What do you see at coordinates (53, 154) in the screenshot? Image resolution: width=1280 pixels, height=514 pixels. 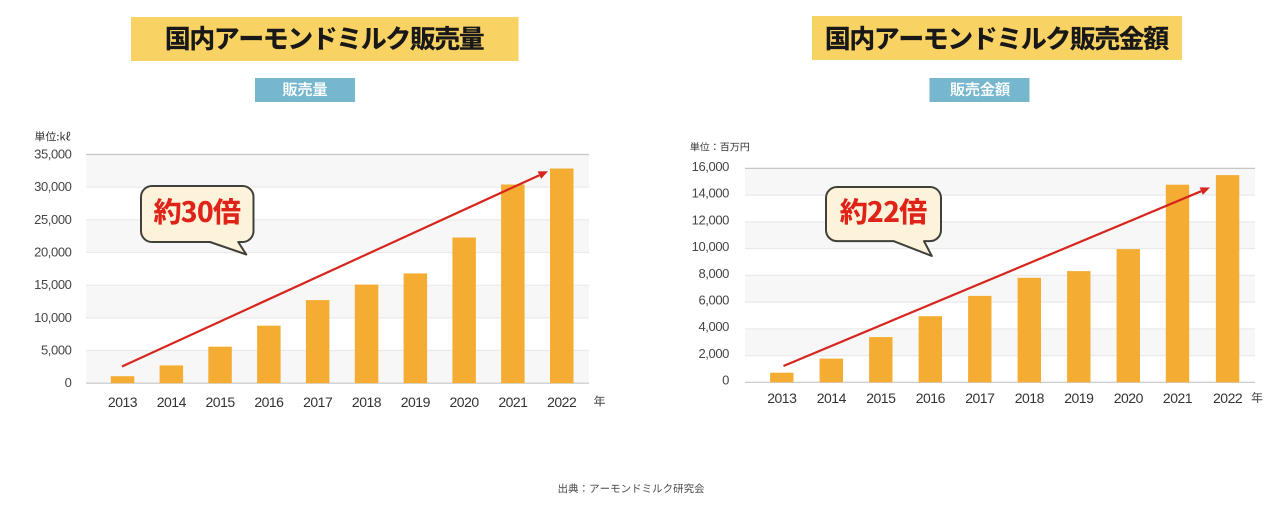 I see `svg-text: 35,000` at bounding box center [53, 154].